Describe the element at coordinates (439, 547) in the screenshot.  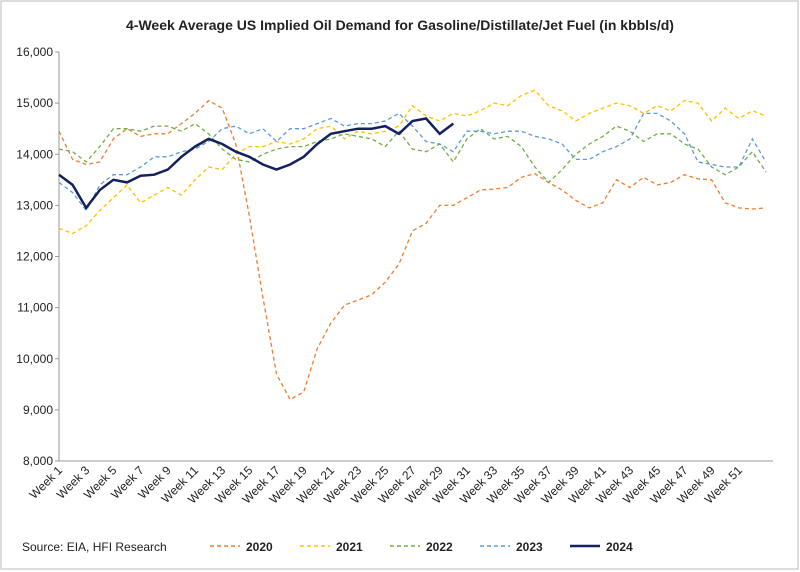
I see `legend-label: 2022` at that location.